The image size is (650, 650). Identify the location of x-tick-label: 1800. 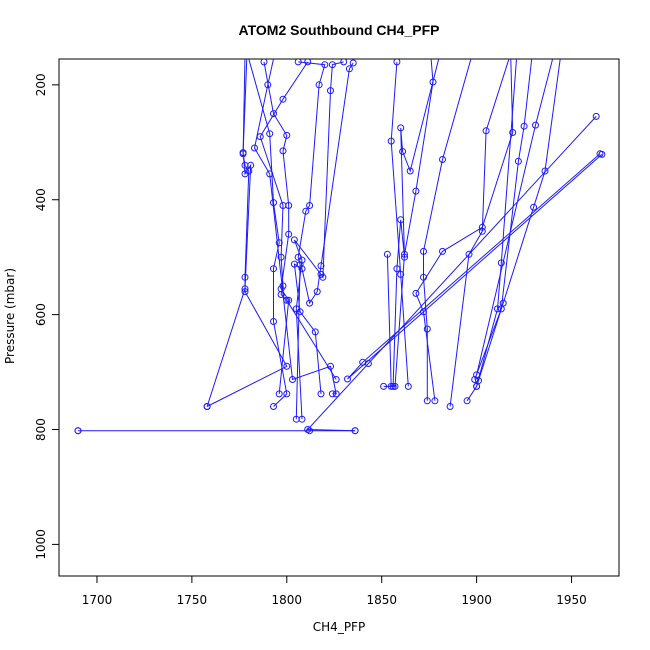
(287, 600).